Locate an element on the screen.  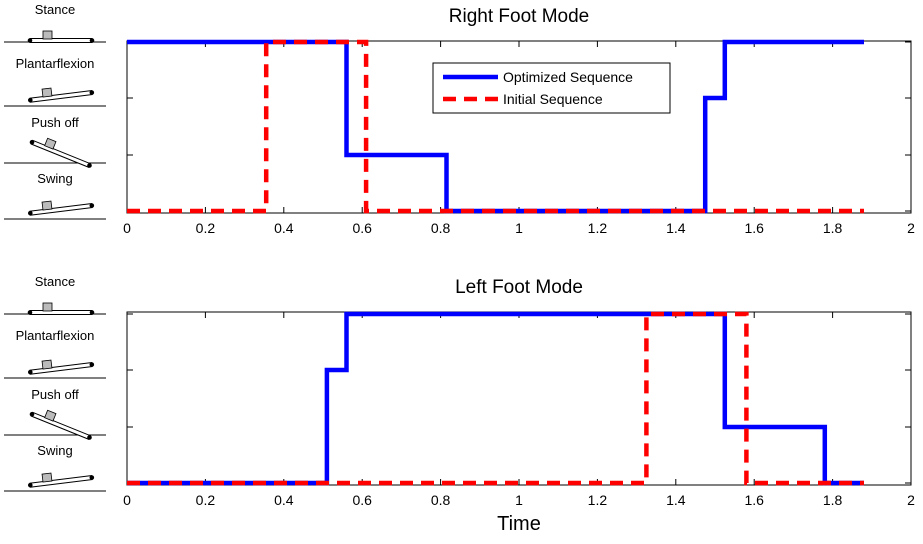
legend-entry: Initial Sequence is located at coordinates (553, 99).